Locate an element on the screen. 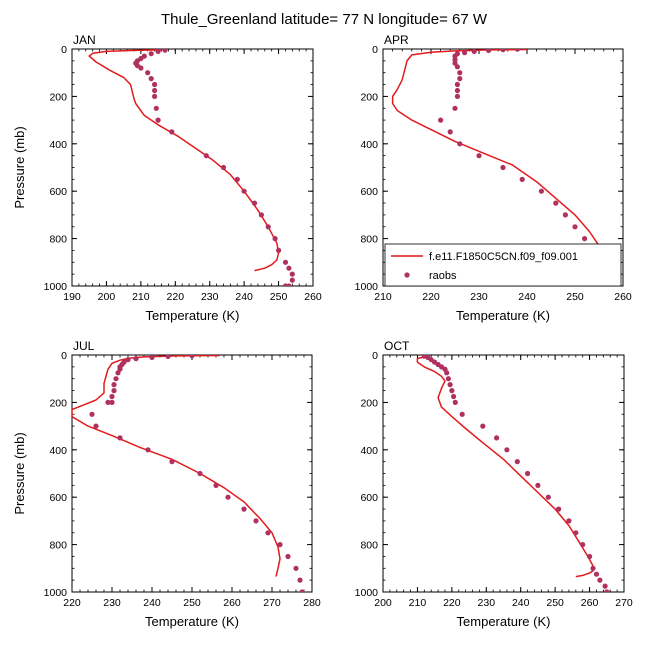  x-tick-label: 200 is located at coordinates (383, 603).